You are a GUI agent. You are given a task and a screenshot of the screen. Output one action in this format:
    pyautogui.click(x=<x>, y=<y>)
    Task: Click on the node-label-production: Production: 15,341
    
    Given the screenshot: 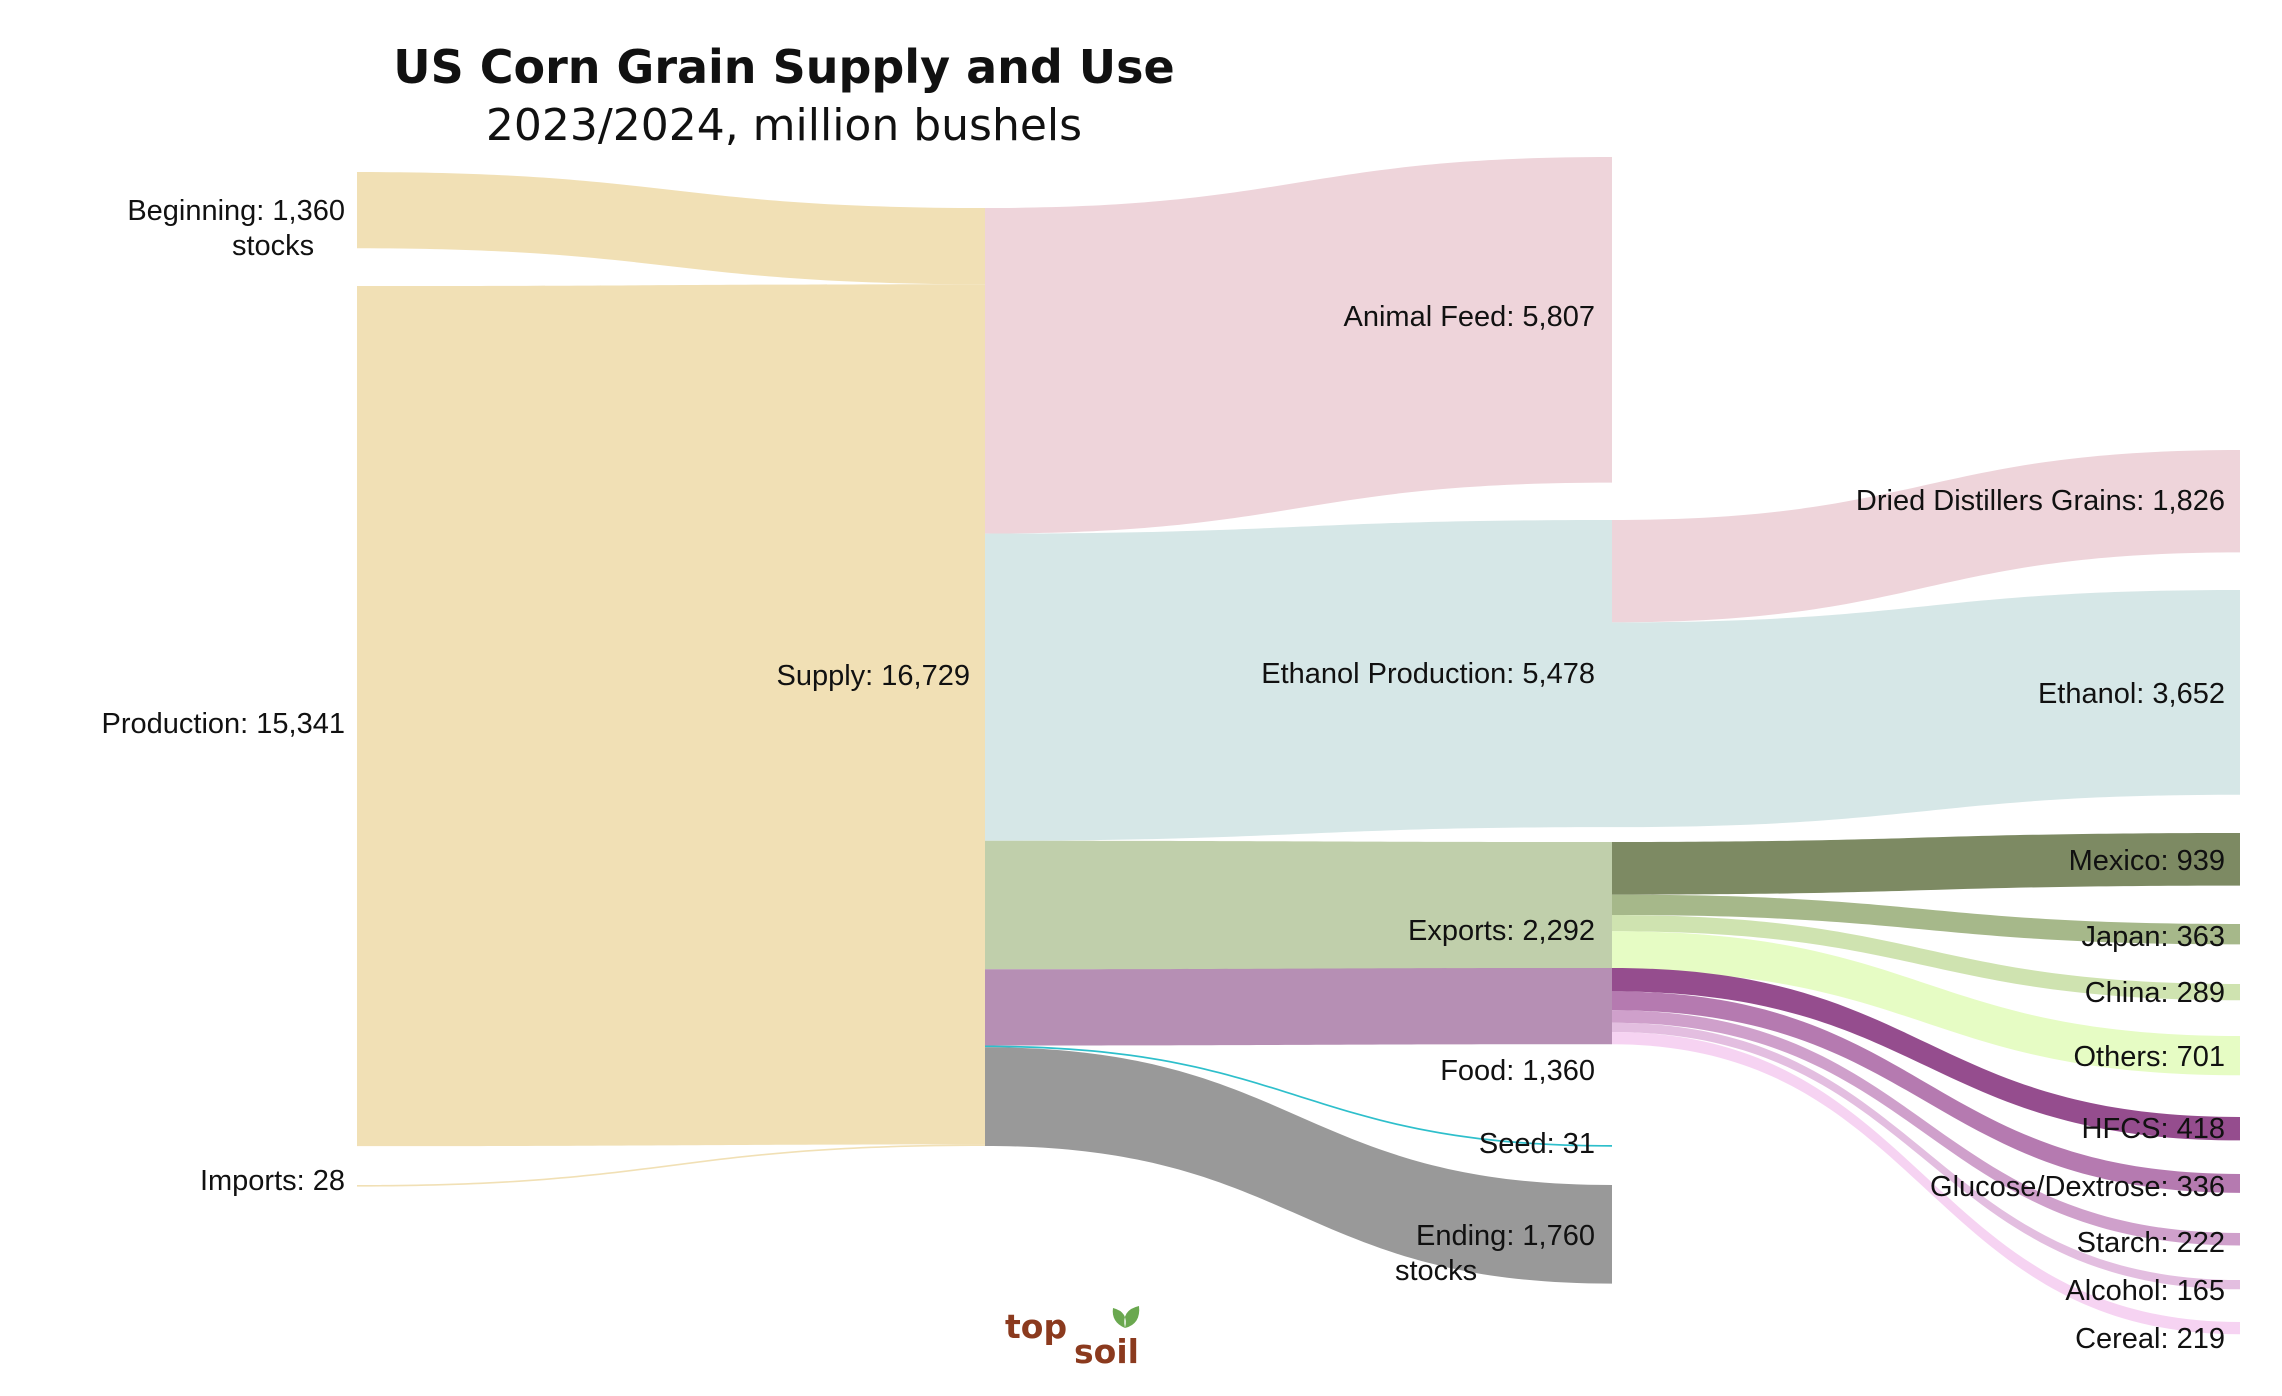 What is the action you would take?
    pyautogui.click(x=223, y=724)
    